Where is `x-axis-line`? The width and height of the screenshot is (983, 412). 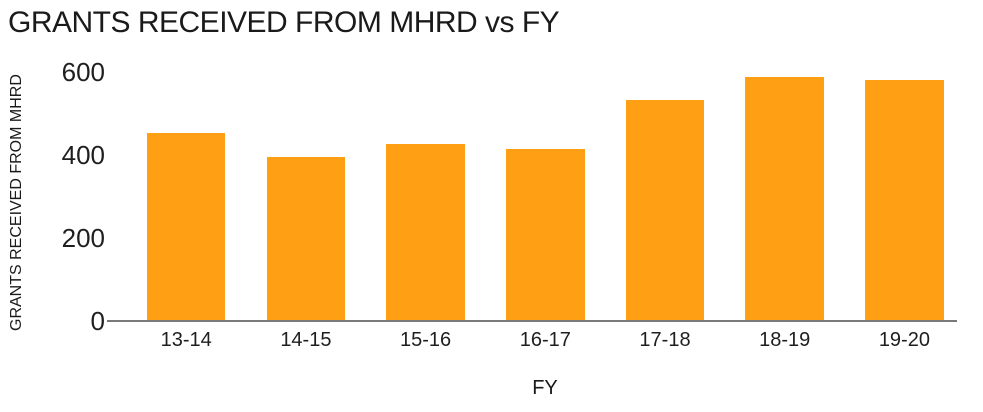
x-axis-line is located at coordinates (532, 320).